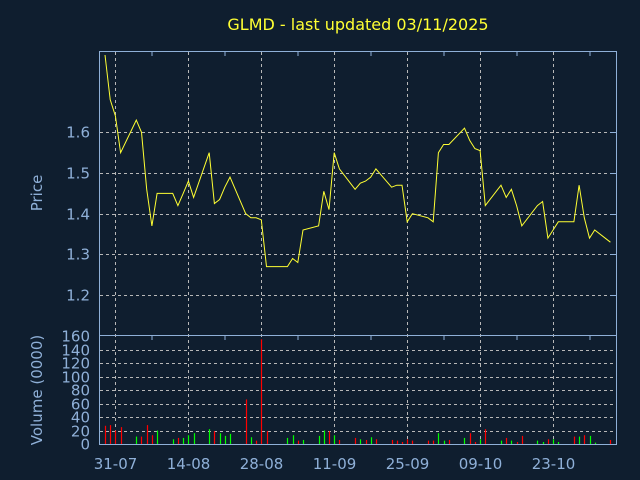 The height and width of the screenshot is (480, 640). What do you see at coordinates (37, 390) in the screenshot?
I see `volume-axis-label: Volume (0000)` at bounding box center [37, 390].